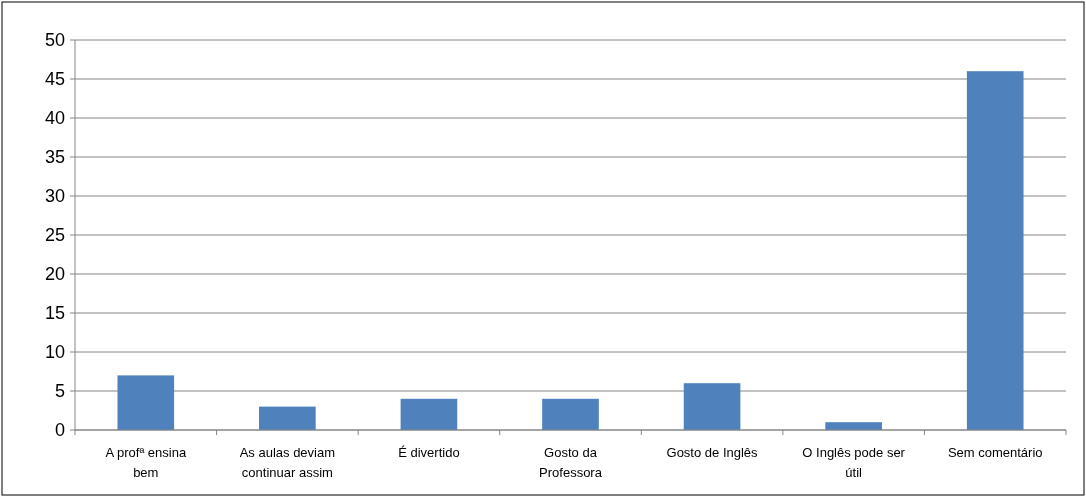  Describe the element at coordinates (54, 118) in the screenshot. I see `y-tick-label: 40` at that location.